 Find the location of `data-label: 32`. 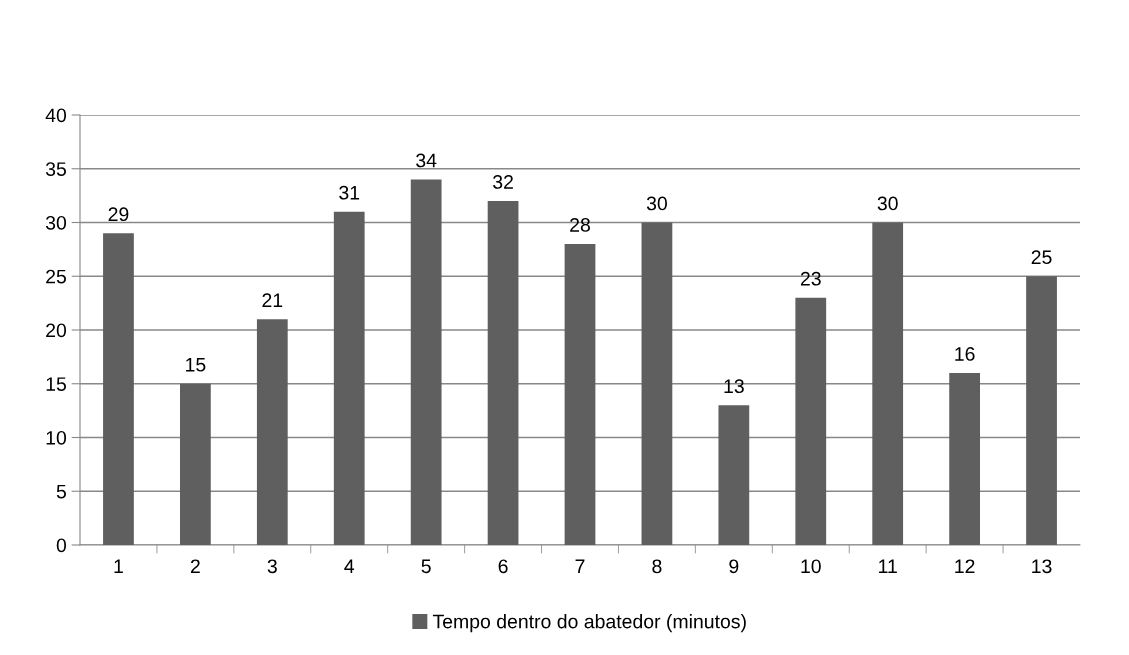

data-label: 32 is located at coordinates (503, 182).